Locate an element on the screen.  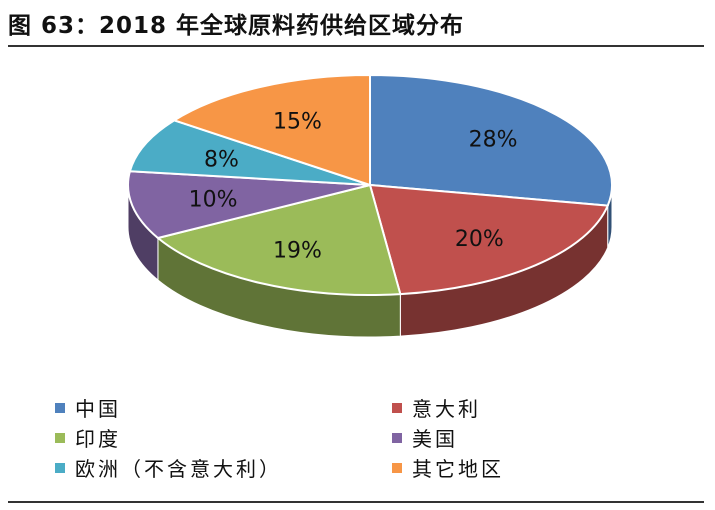
slice-label-0: 28% is located at coordinates (493, 140).